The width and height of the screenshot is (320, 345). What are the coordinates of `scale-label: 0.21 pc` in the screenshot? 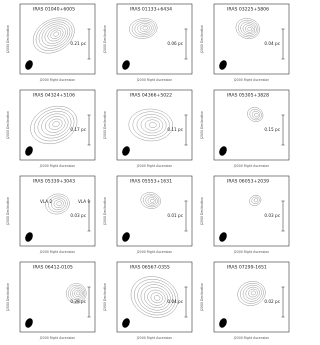 It's located at (78, 43).